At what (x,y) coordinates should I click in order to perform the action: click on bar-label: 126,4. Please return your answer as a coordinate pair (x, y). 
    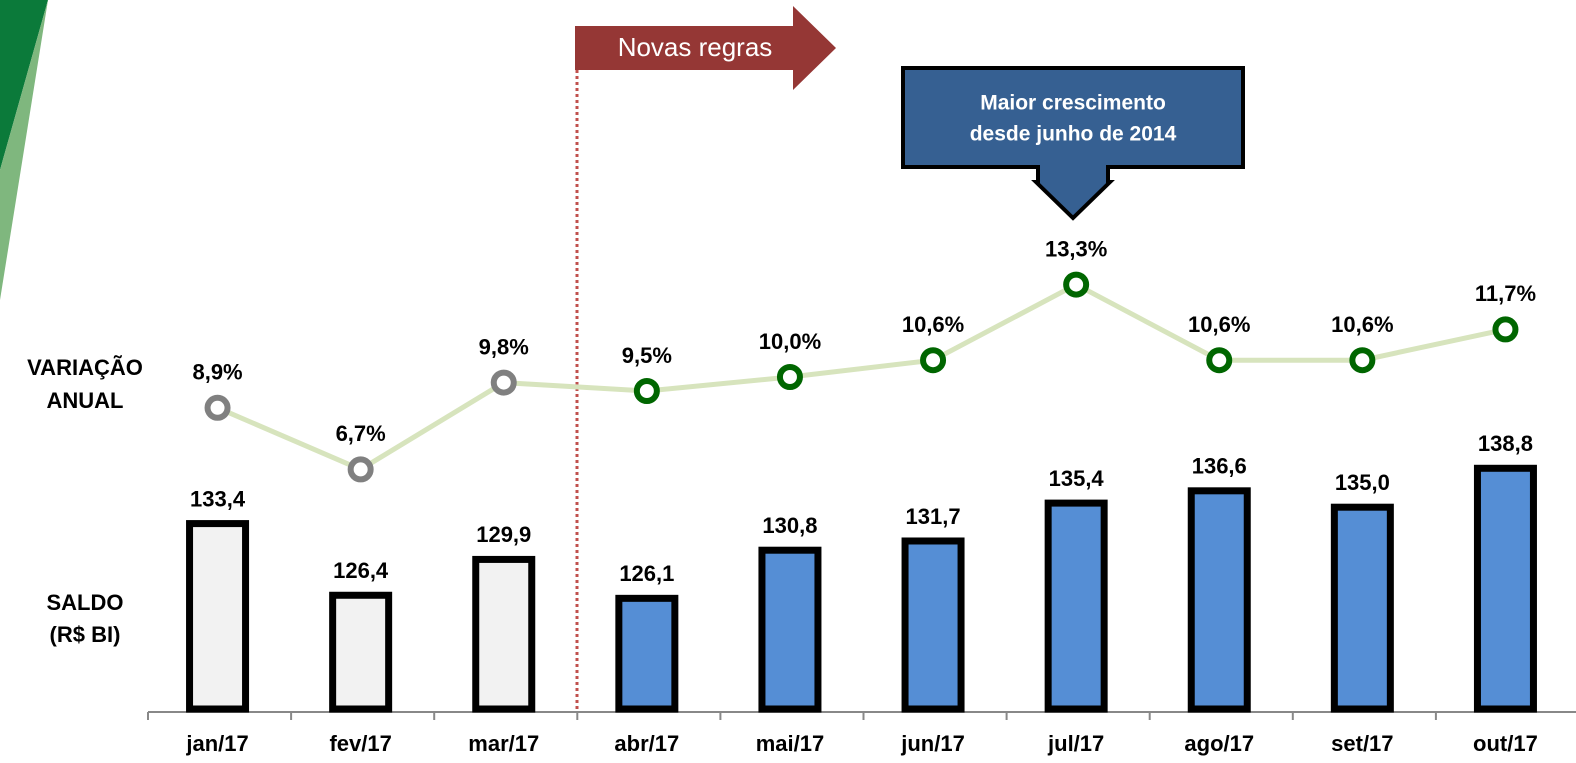
    Looking at the image, I should click on (361, 570).